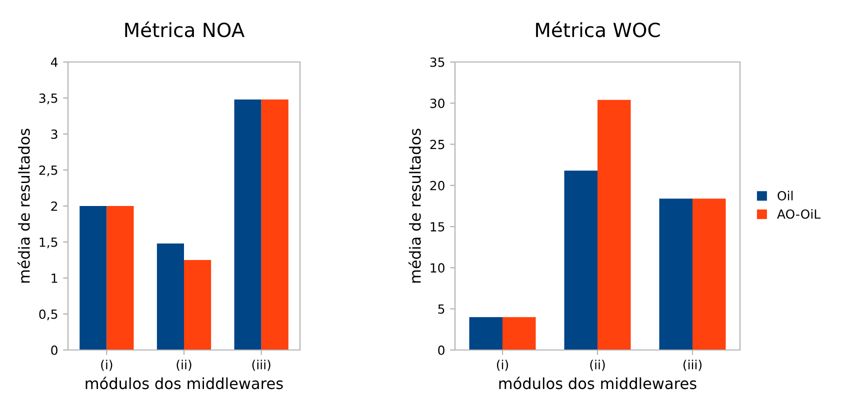 The height and width of the screenshot is (412, 848). Describe the element at coordinates (799, 214) in the screenshot. I see `legend-label: AO-OiL` at that location.